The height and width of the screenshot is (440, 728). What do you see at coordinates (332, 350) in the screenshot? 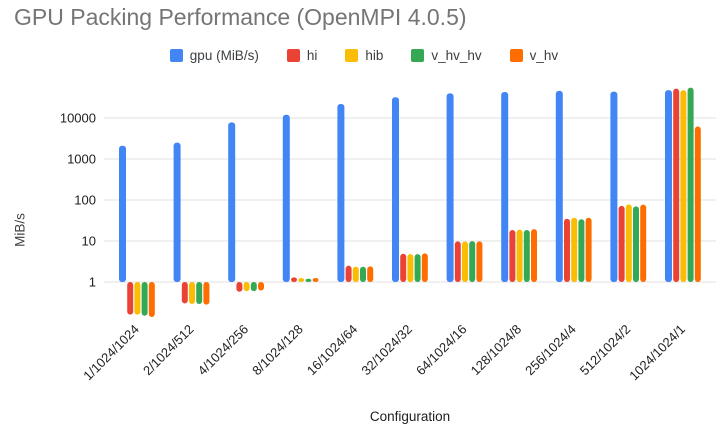
I see `x-tick-label: 16/1024/64` at bounding box center [332, 350].